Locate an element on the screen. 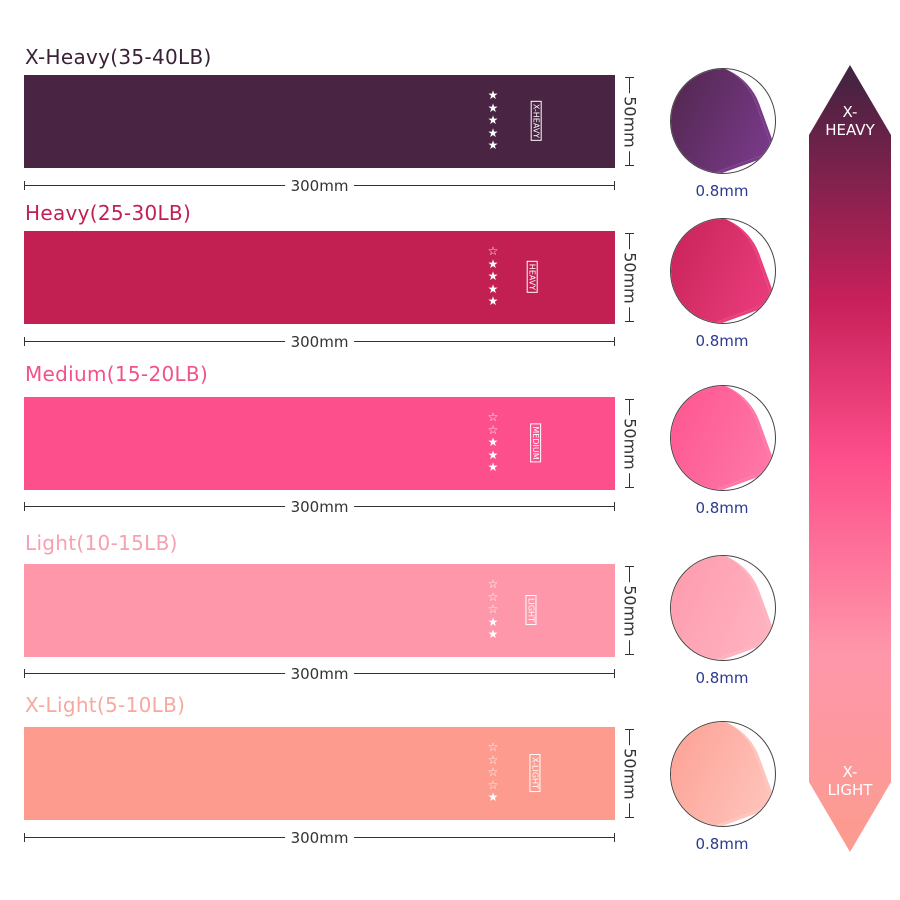 The image size is (900, 900). resistance-band: ★ ★ ★ ☆ ☆ MEDIUM is located at coordinates (319, 443).